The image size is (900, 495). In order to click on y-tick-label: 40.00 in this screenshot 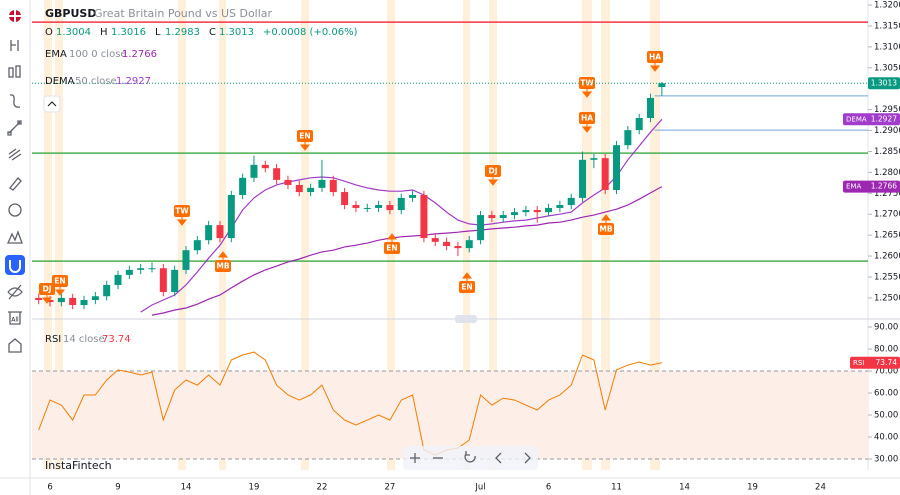, I will do `click(886, 438)`.